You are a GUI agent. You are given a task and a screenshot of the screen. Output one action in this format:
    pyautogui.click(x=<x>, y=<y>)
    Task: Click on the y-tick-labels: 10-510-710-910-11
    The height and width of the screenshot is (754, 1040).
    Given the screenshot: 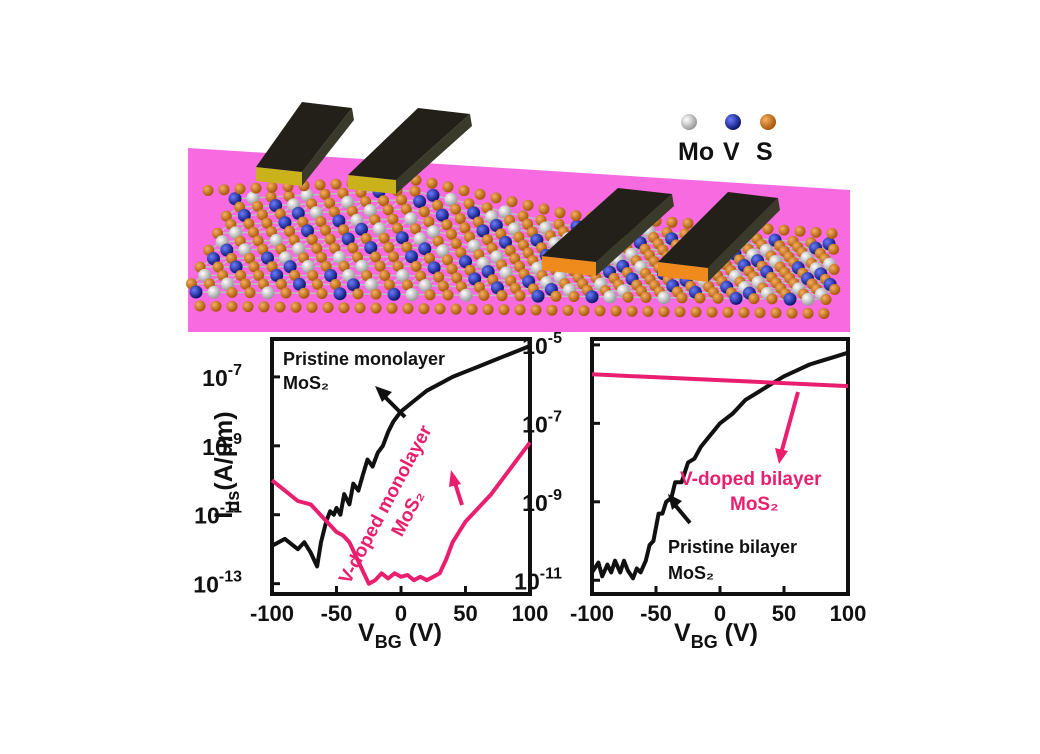 What is the action you would take?
    pyautogui.click(x=538, y=462)
    